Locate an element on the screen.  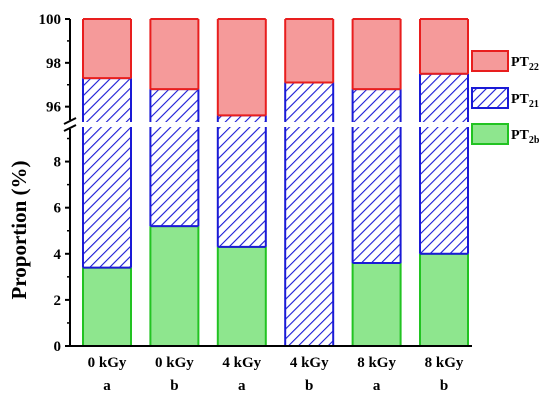
legend-swatch-pt2b is located at coordinates (490, 134).